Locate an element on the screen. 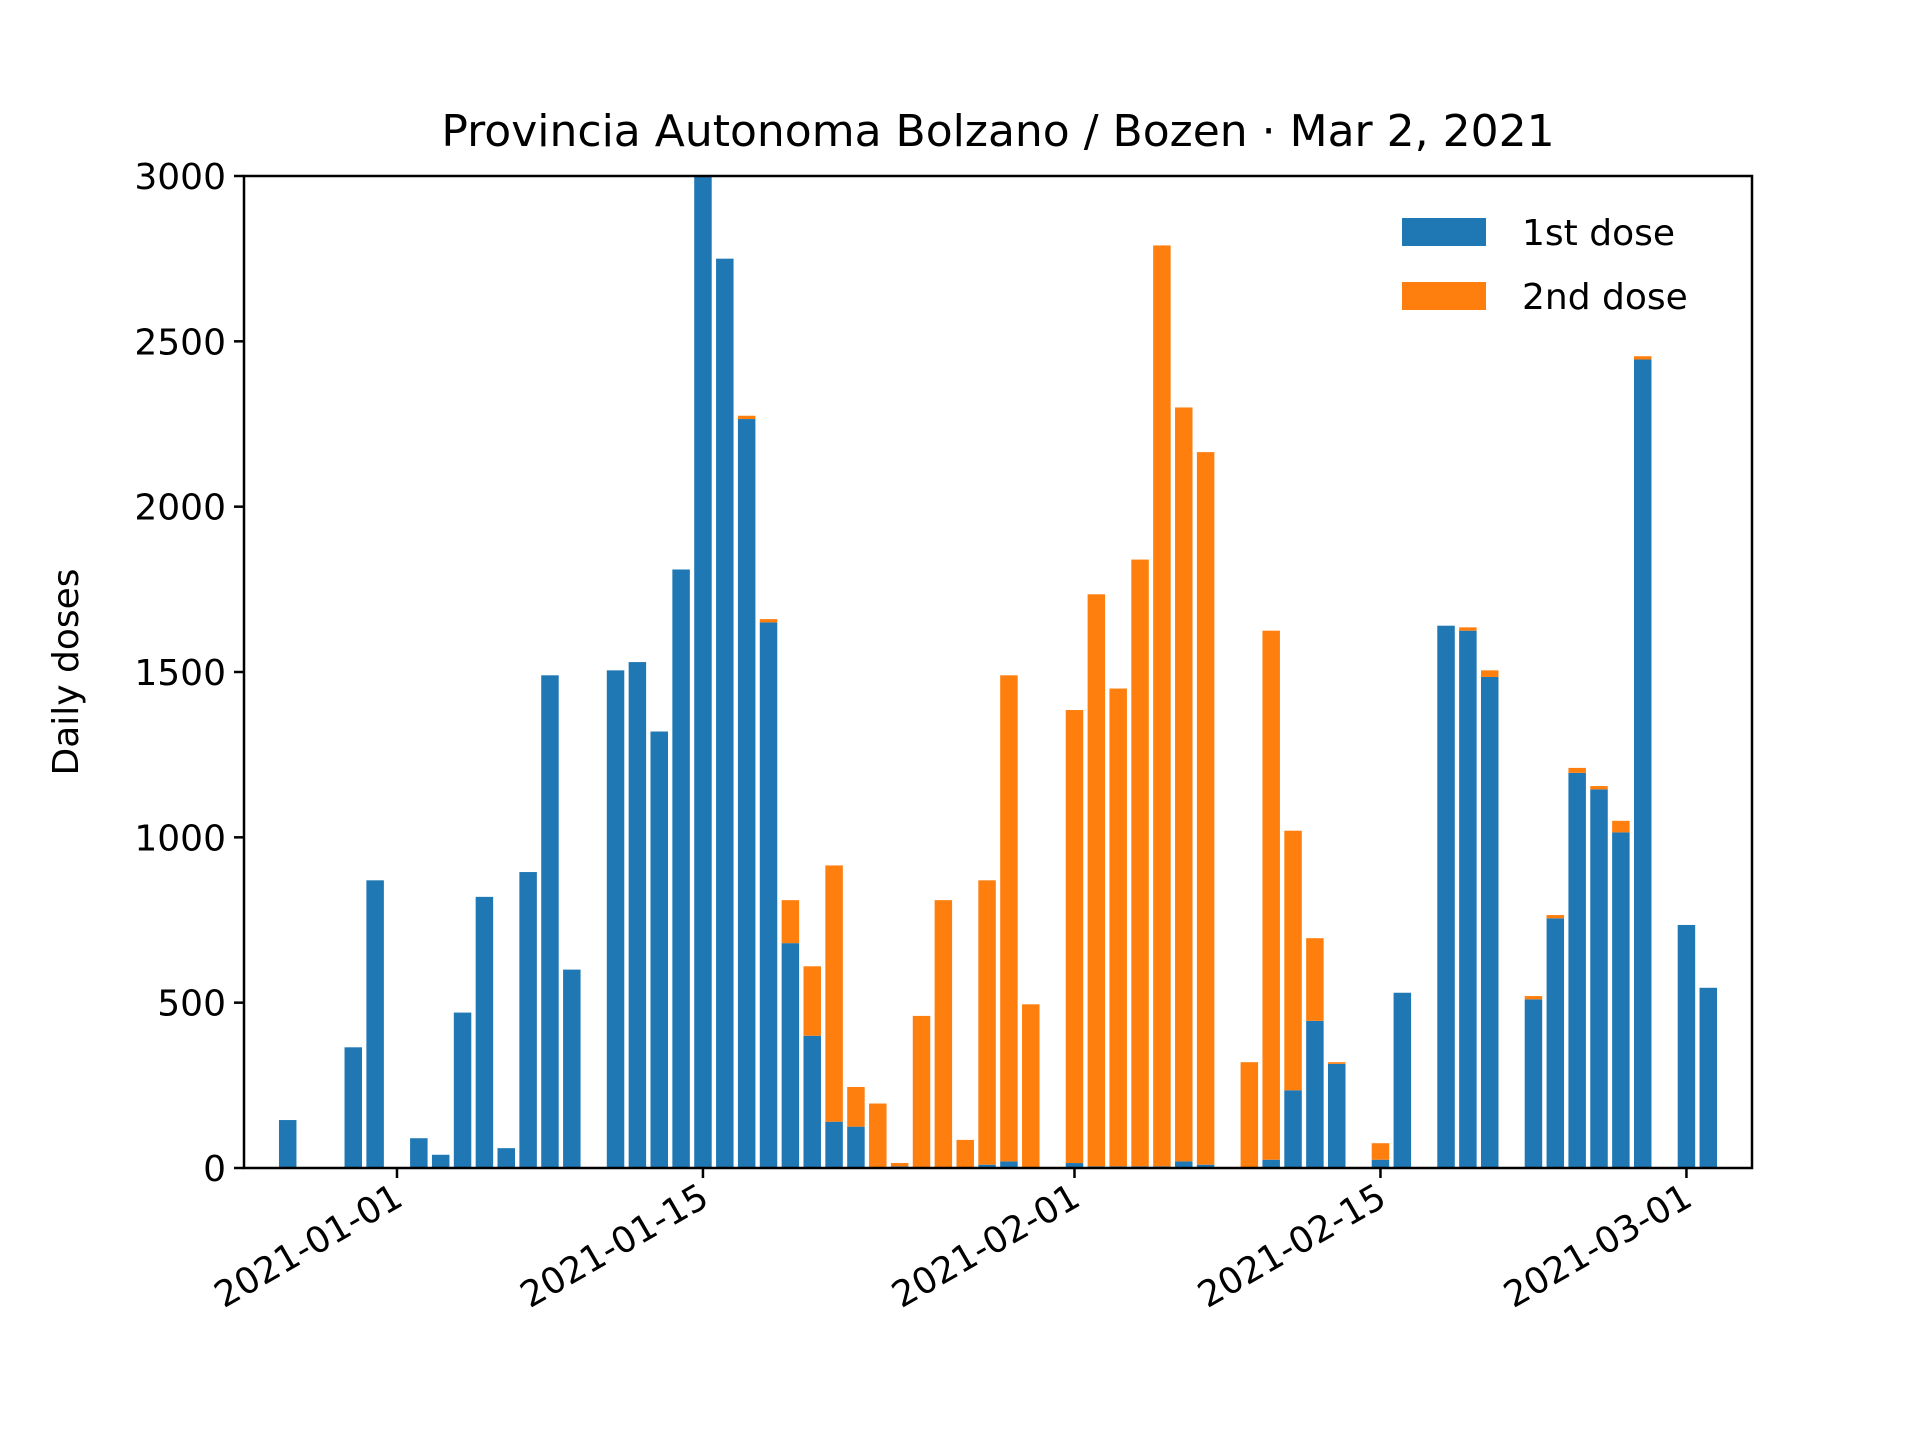 The height and width of the screenshot is (1440, 1920). x-tick-label: 2021-02-01 is located at coordinates (986, 1246).